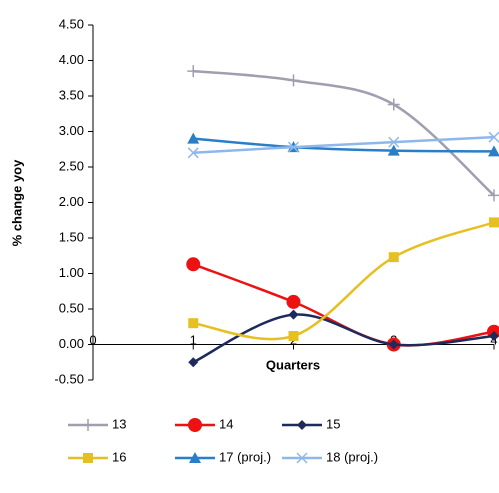 This screenshot has width=499, height=493. I want to click on legend-label: 18 (proj.), so click(352, 456).